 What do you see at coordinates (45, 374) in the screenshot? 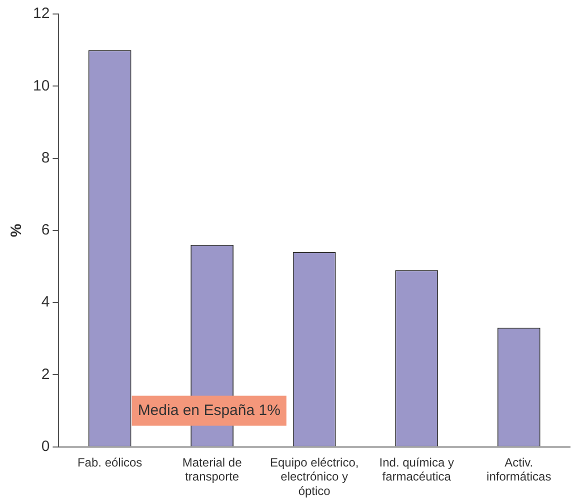
I see `y-tick-label: 2` at bounding box center [45, 374].